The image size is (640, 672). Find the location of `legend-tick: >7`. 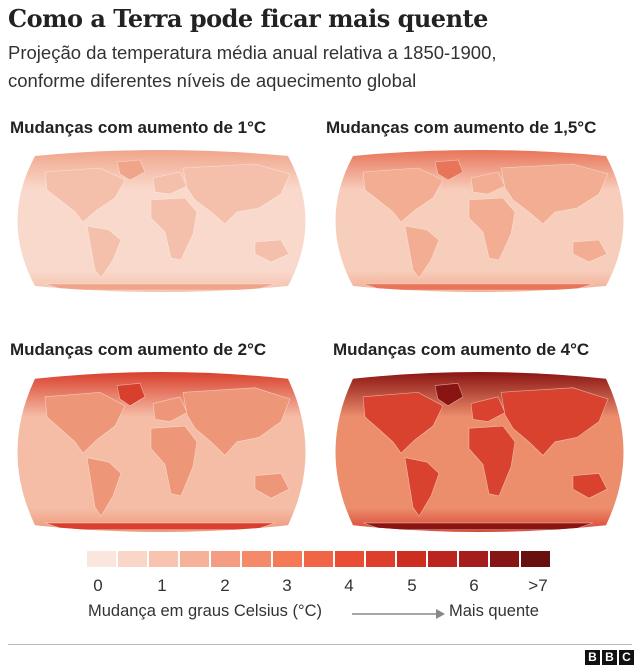

legend-tick: >7 is located at coordinates (538, 585).